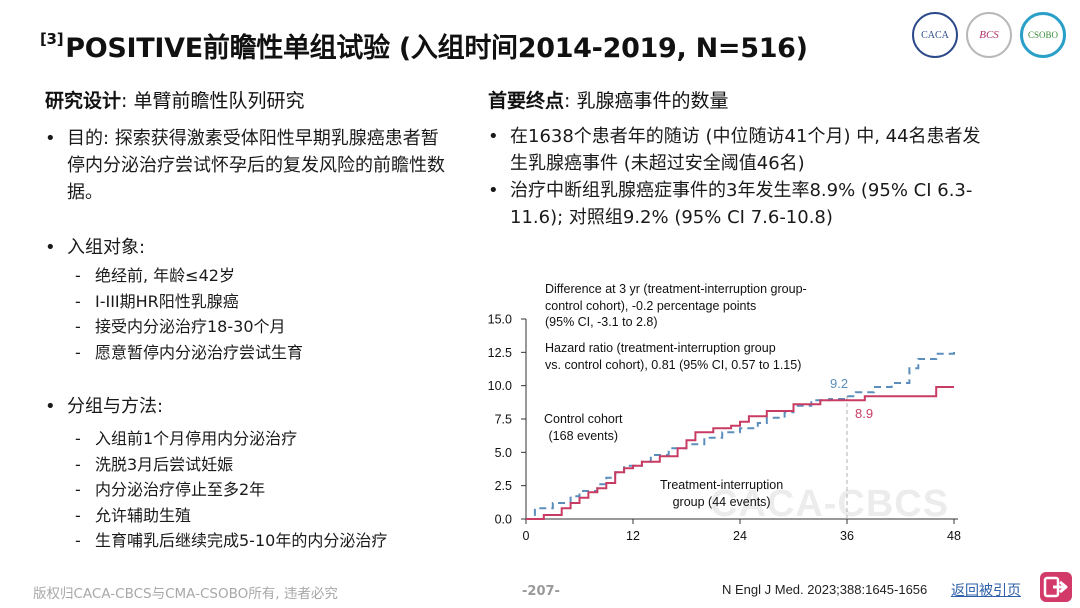 The height and width of the screenshot is (608, 1080). I want to click on y-tick-label: 10.0, so click(500, 386).